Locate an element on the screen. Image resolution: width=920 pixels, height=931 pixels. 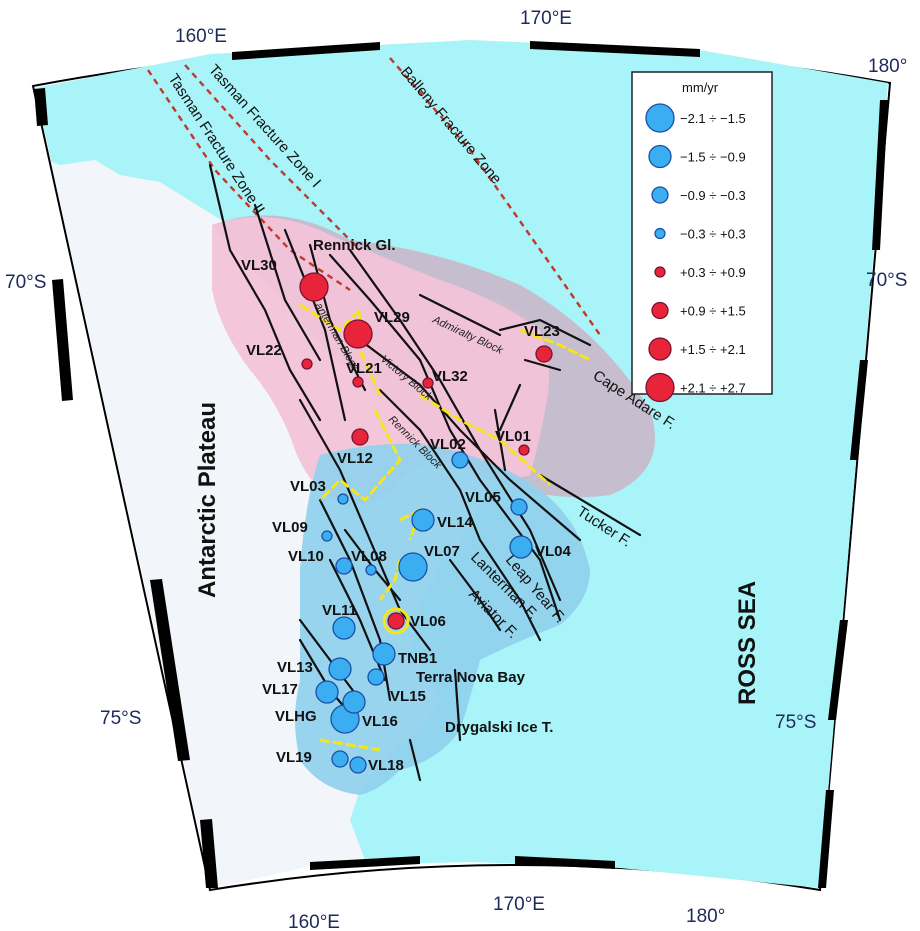
coord-top-180: 180° is located at coordinates (887, 66).